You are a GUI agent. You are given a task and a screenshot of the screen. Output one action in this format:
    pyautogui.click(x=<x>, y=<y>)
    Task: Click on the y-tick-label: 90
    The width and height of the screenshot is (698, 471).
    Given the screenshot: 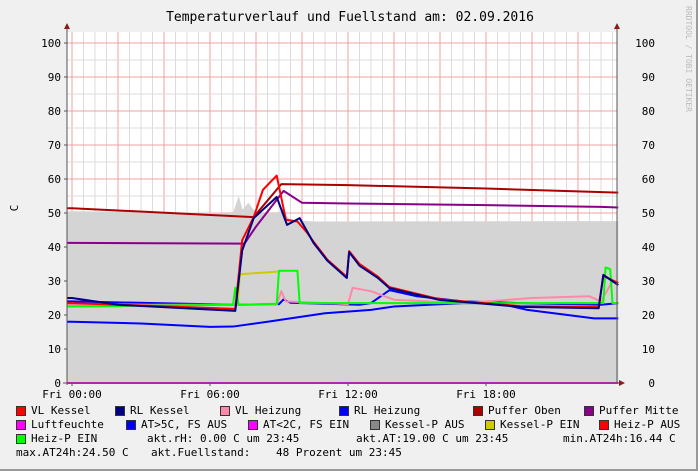 What is the action you would take?
    pyautogui.click(x=54, y=77)
    